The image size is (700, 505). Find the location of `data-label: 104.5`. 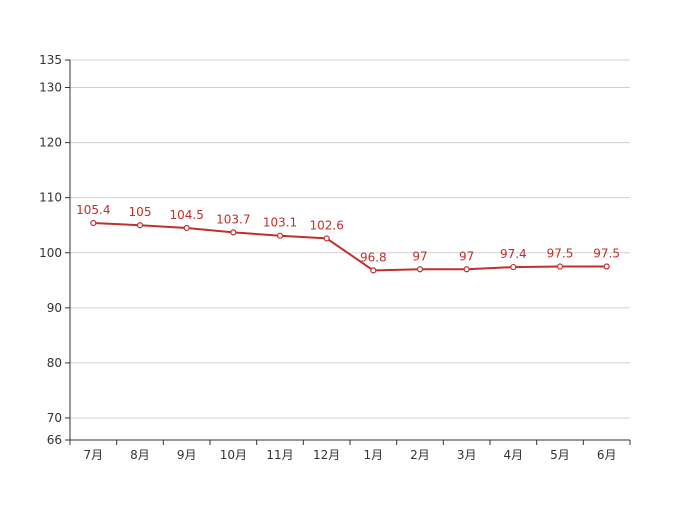

data-label: 104.5 is located at coordinates (186, 215).